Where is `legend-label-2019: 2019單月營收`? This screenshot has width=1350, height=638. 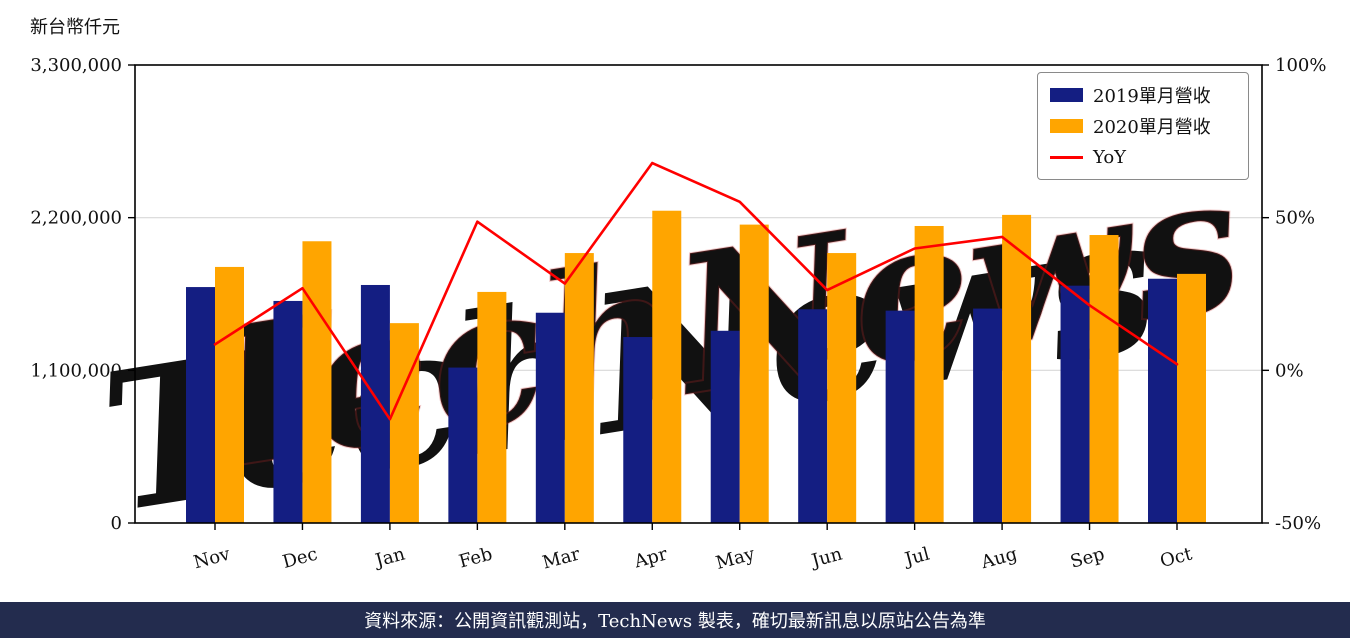
legend-label-2019: 2019單月營收 is located at coordinates (1152, 96).